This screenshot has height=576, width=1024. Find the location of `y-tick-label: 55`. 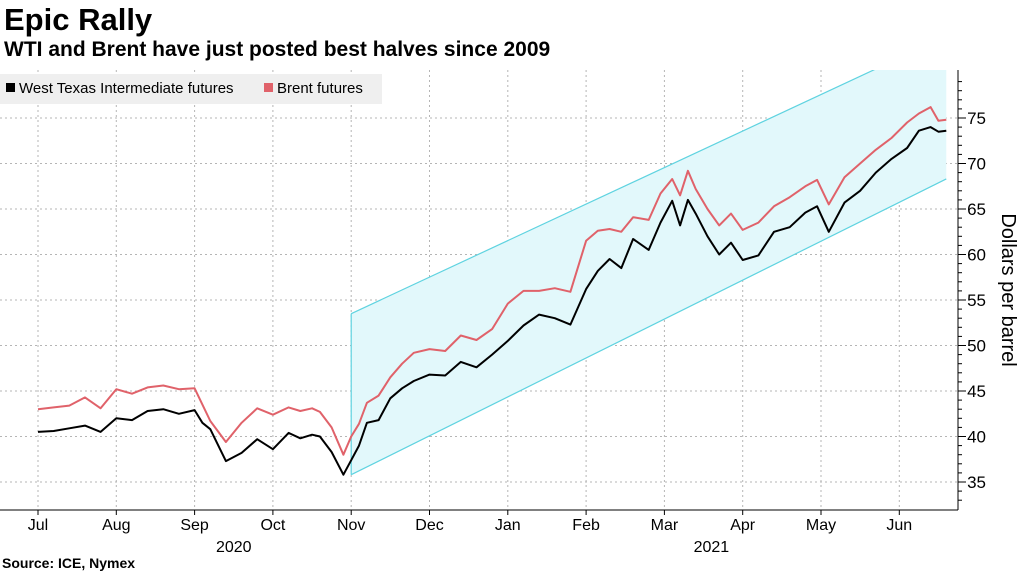

y-tick-label: 55 is located at coordinates (976, 300).